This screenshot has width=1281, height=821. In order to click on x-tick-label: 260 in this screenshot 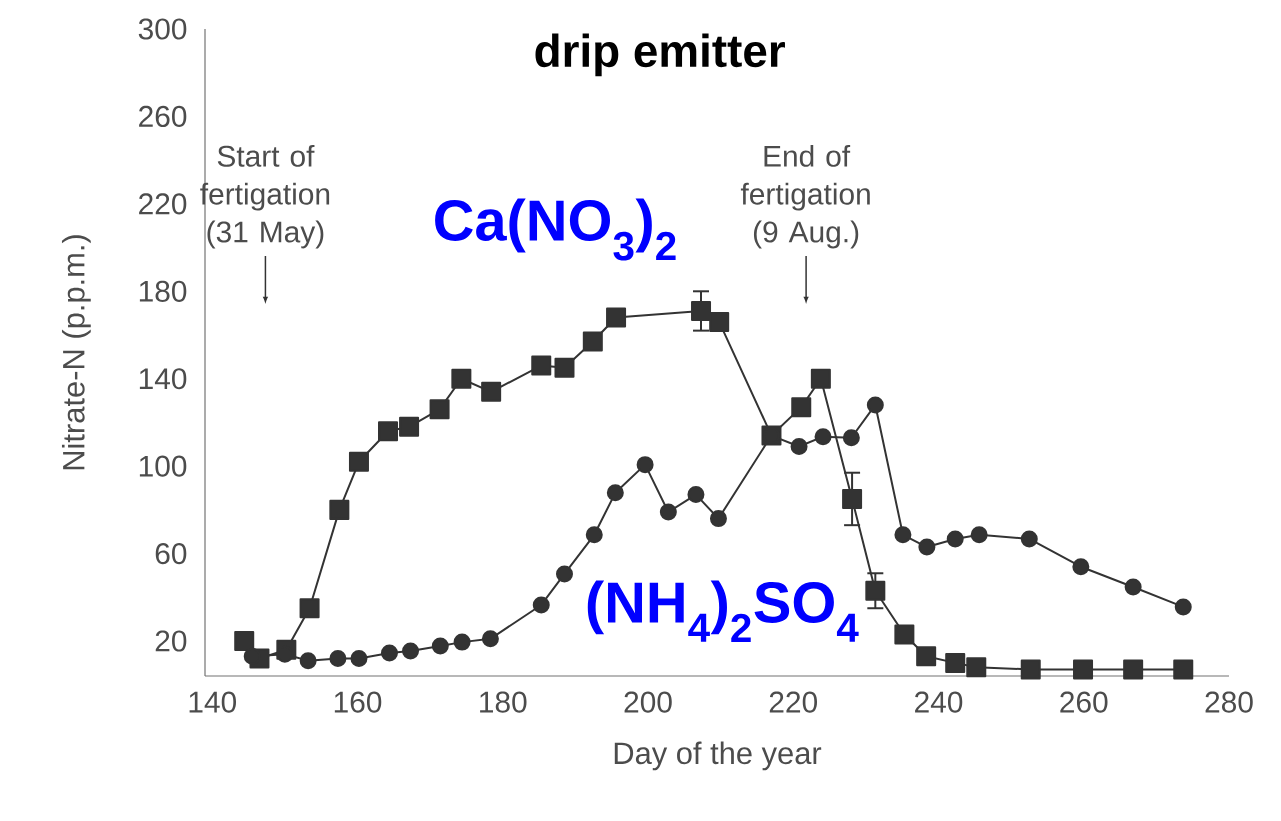, I will do `click(1084, 702)`.